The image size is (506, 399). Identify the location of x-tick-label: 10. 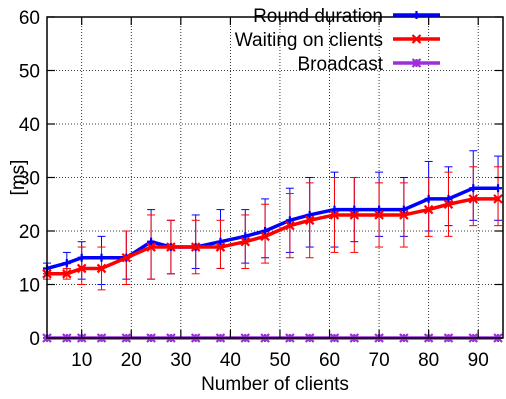
(81, 360).